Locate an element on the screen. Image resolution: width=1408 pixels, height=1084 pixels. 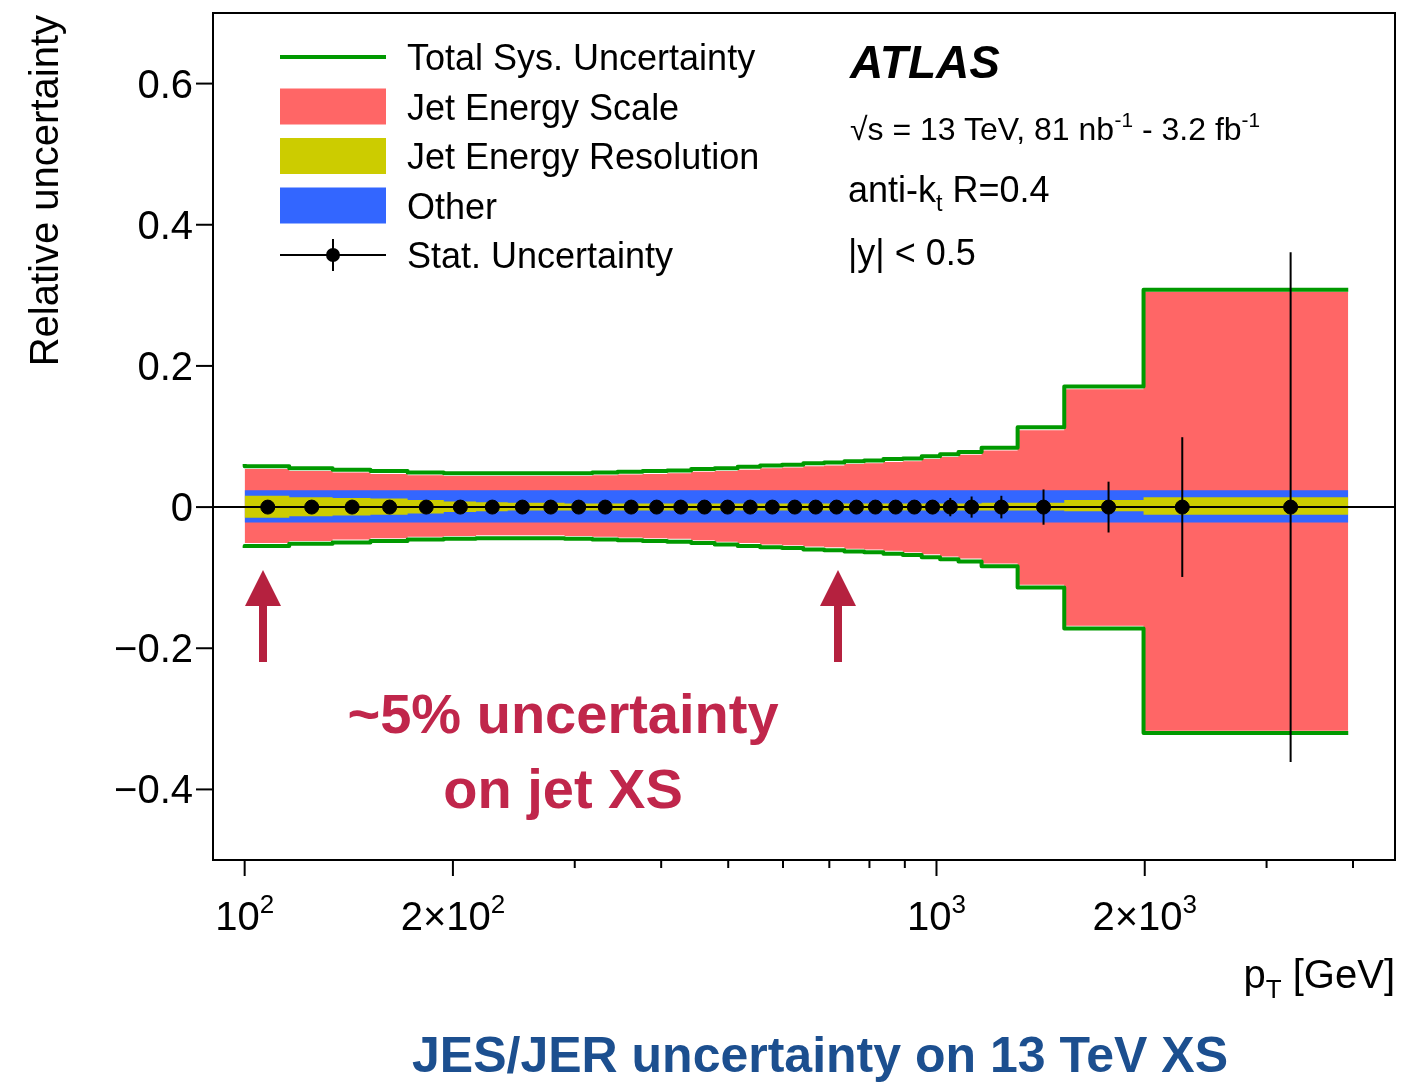
legend-label: Other is located at coordinates (452, 206).